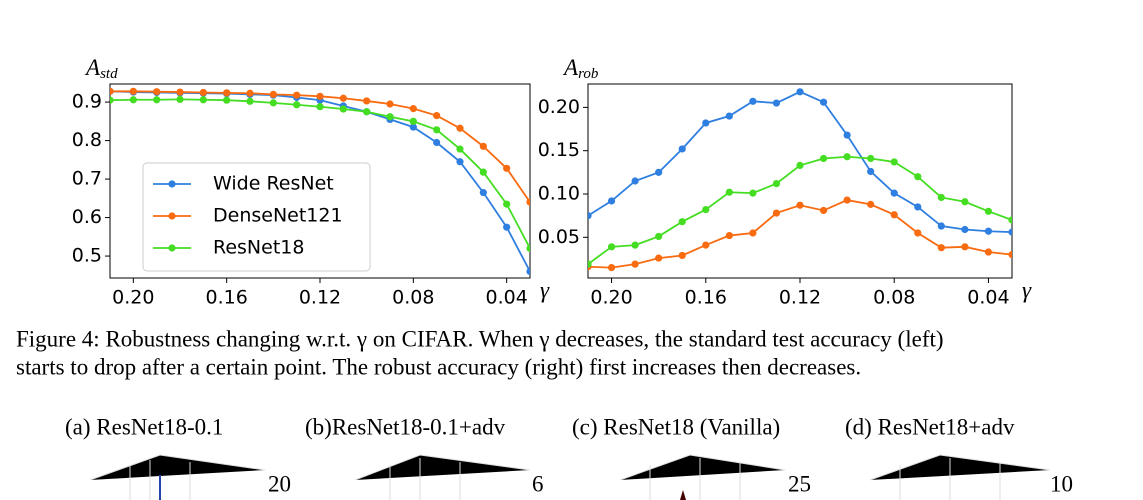 Image resolution: width=1143 pixels, height=500 pixels. What do you see at coordinates (559, 107) in the screenshot?
I see `y-tick-label: 0.20` at bounding box center [559, 107].